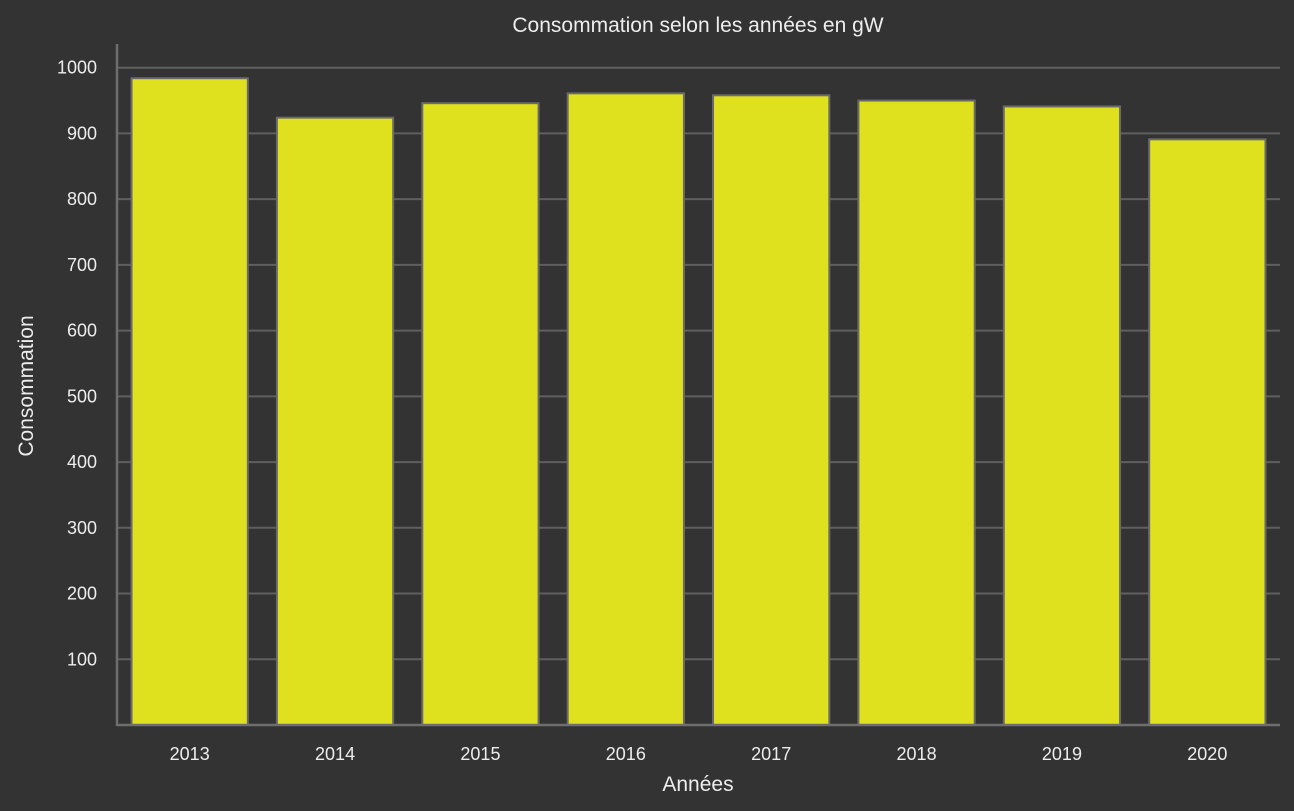  I want to click on bar-2014, so click(335, 421).